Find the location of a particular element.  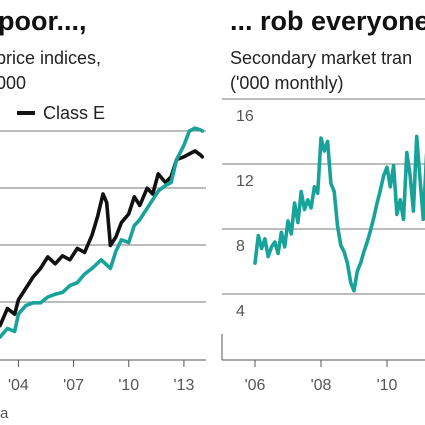

left-x-tick-label-0: '04 is located at coordinates (18, 385).